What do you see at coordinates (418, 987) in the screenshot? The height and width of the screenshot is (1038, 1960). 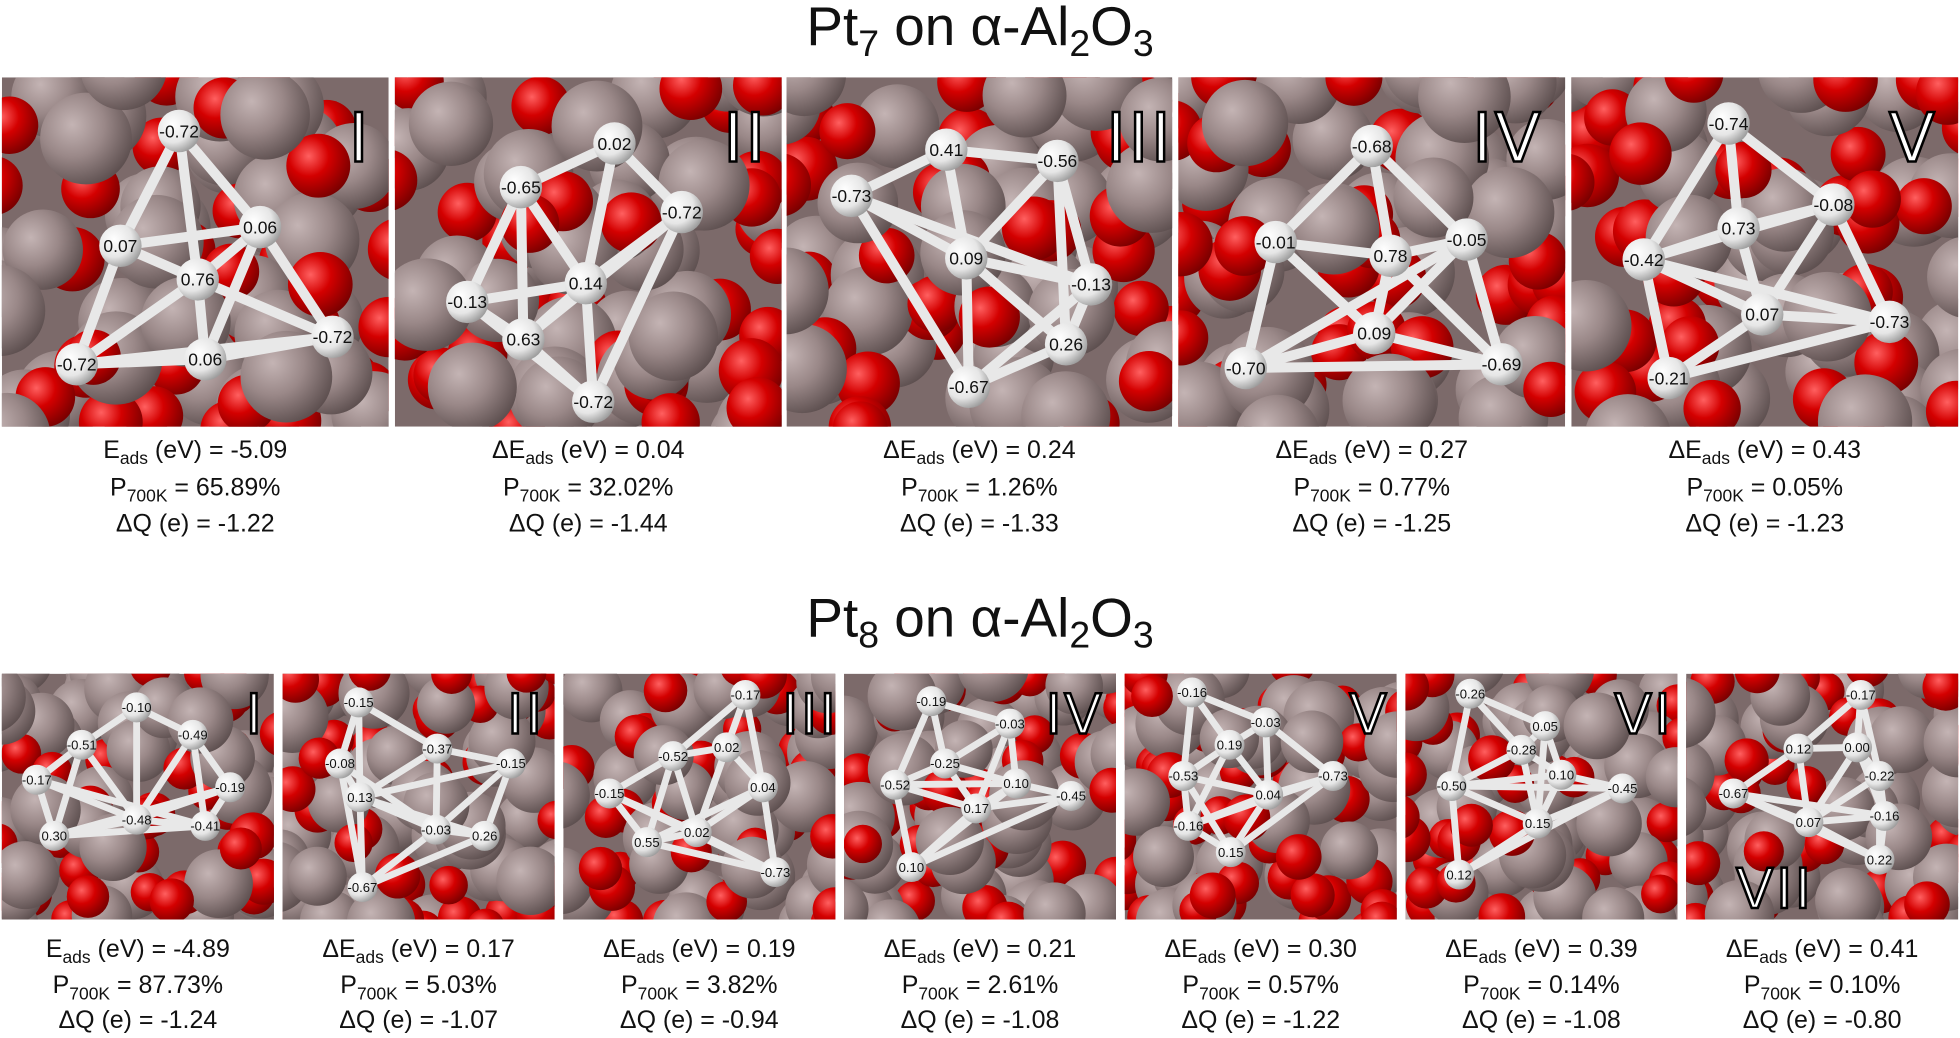 I see `caption-line: P700K = 5.03%` at bounding box center [418, 987].